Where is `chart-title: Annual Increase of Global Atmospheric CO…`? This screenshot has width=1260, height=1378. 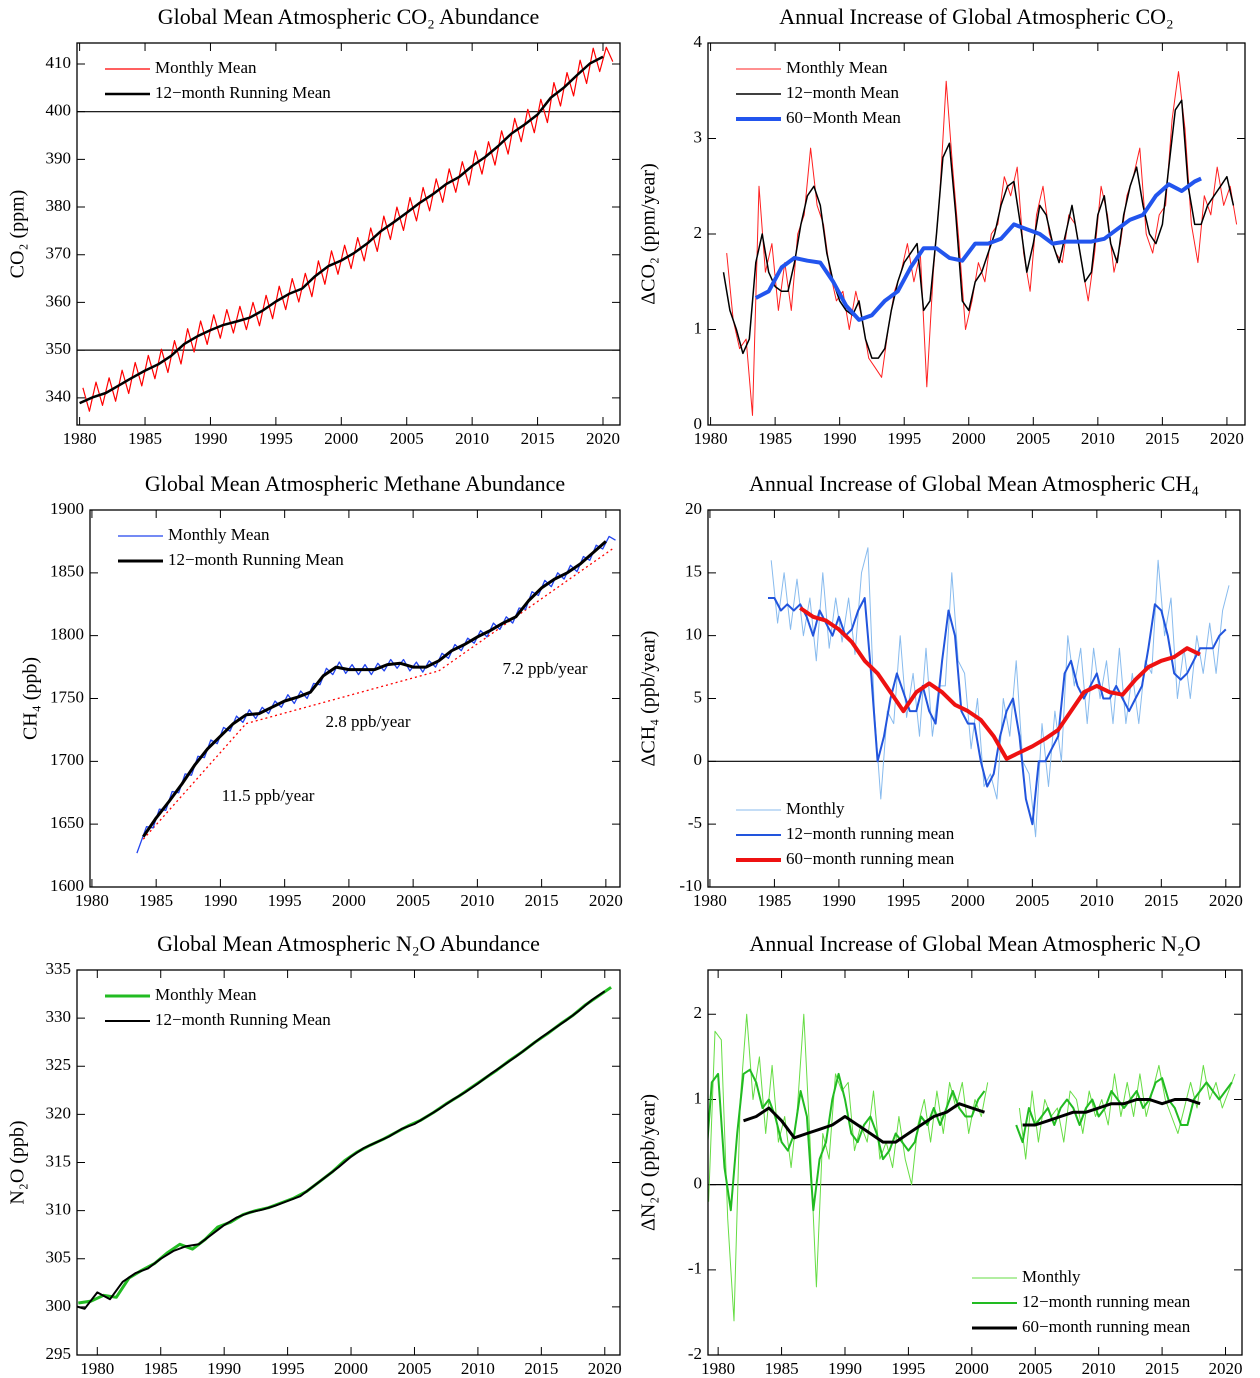 chart-title: Annual Increase of Global Atmospheric CO… is located at coordinates (976, 16).